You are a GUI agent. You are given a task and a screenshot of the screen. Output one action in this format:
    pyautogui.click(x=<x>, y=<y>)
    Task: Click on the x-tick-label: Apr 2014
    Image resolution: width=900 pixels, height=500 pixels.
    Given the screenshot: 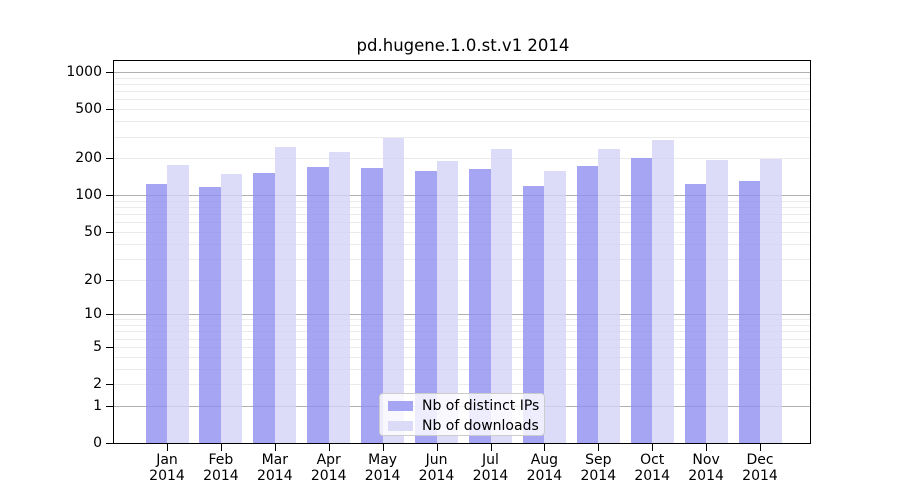 What is the action you would take?
    pyautogui.click(x=328, y=468)
    